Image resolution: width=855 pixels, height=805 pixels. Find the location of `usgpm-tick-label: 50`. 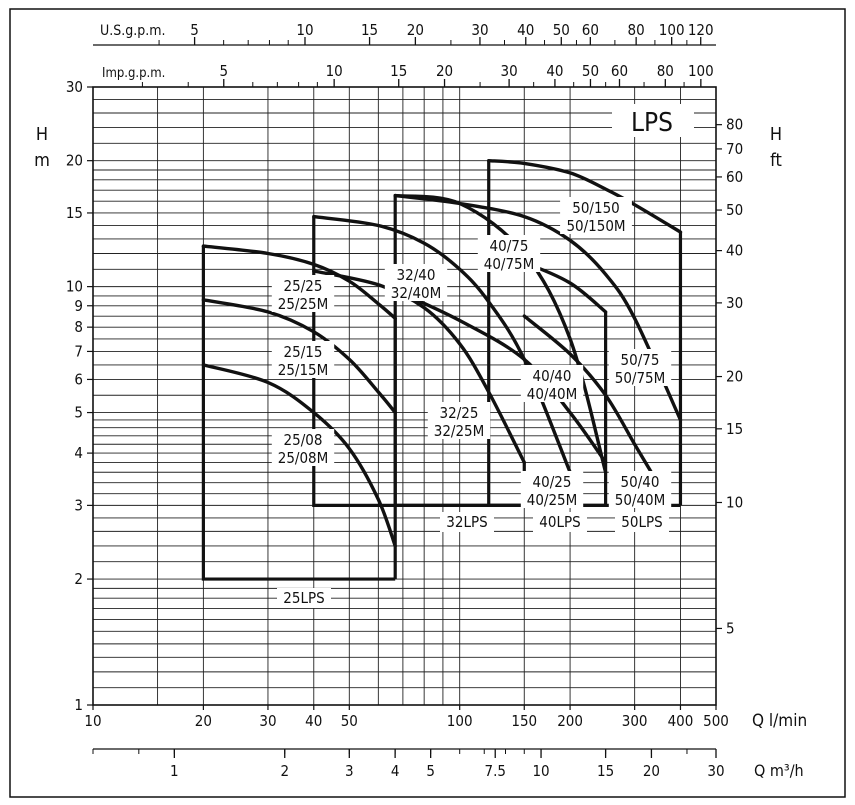

usgpm-tick-label: 50 is located at coordinates (561, 30).